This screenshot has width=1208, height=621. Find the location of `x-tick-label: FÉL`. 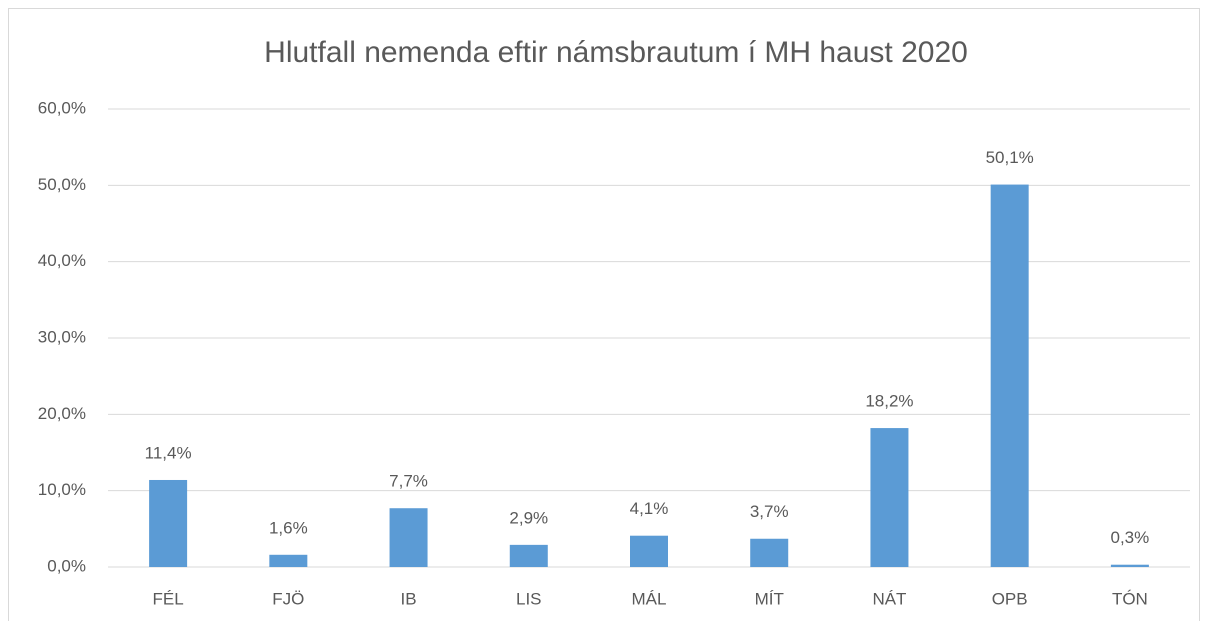

x-tick-label: FÉL is located at coordinates (168, 598).